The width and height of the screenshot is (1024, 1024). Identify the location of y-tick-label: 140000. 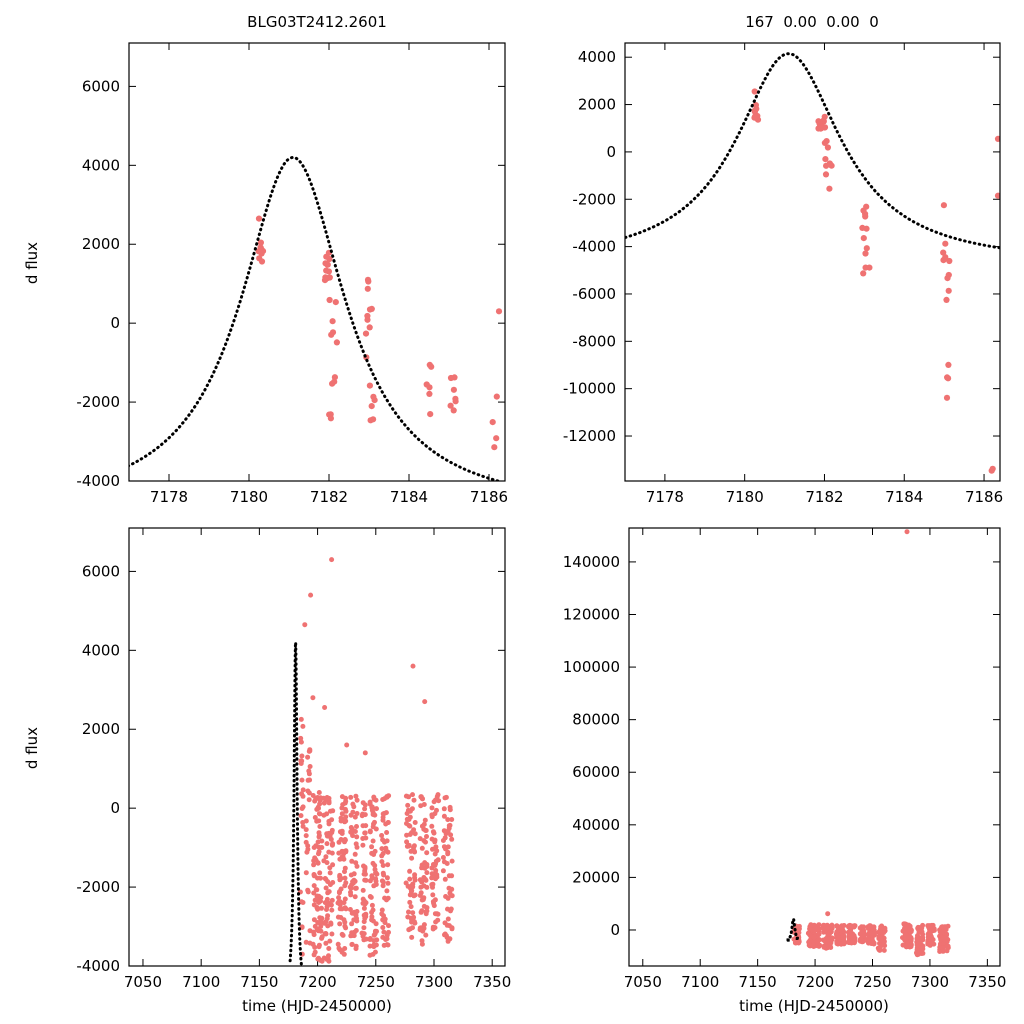
(591, 562).